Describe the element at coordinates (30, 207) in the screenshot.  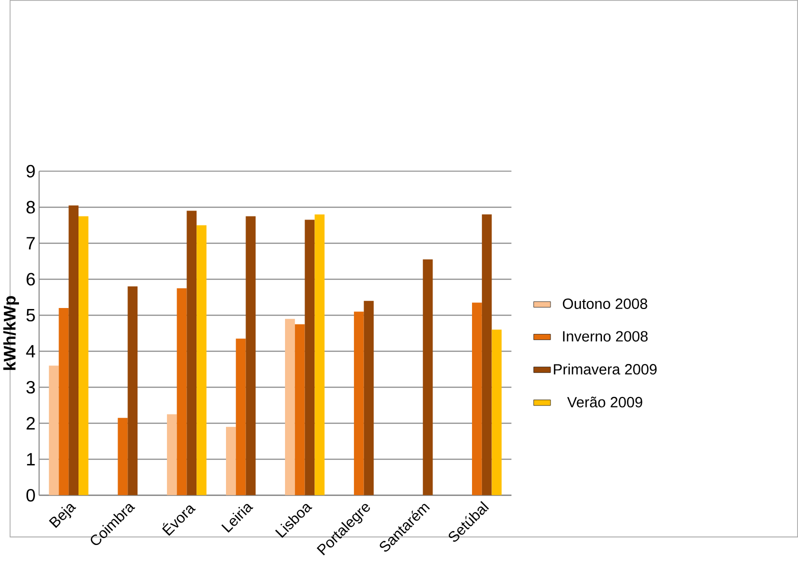
I see `y-tick-label: 8` at that location.